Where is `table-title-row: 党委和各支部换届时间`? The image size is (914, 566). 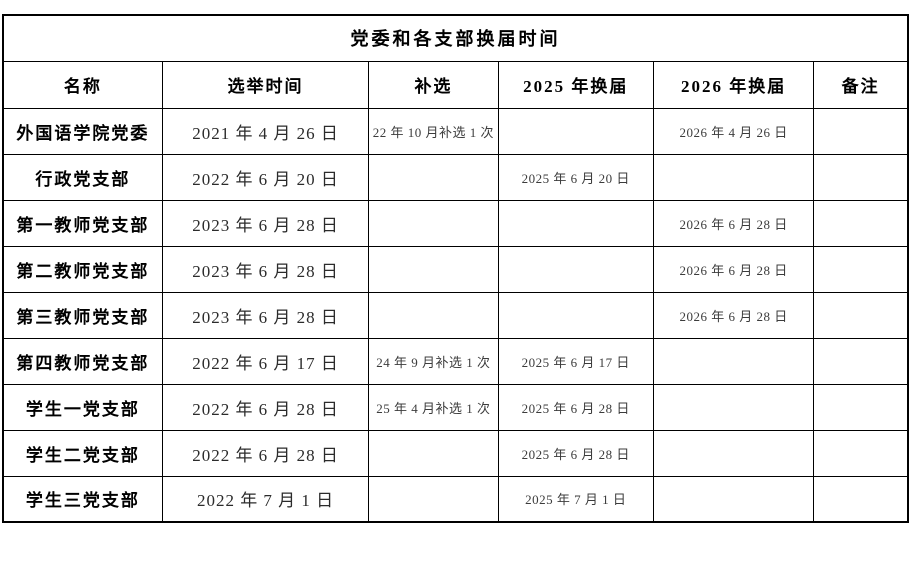
table-title-row: 党委和各支部换届时间 is located at coordinates (455, 38).